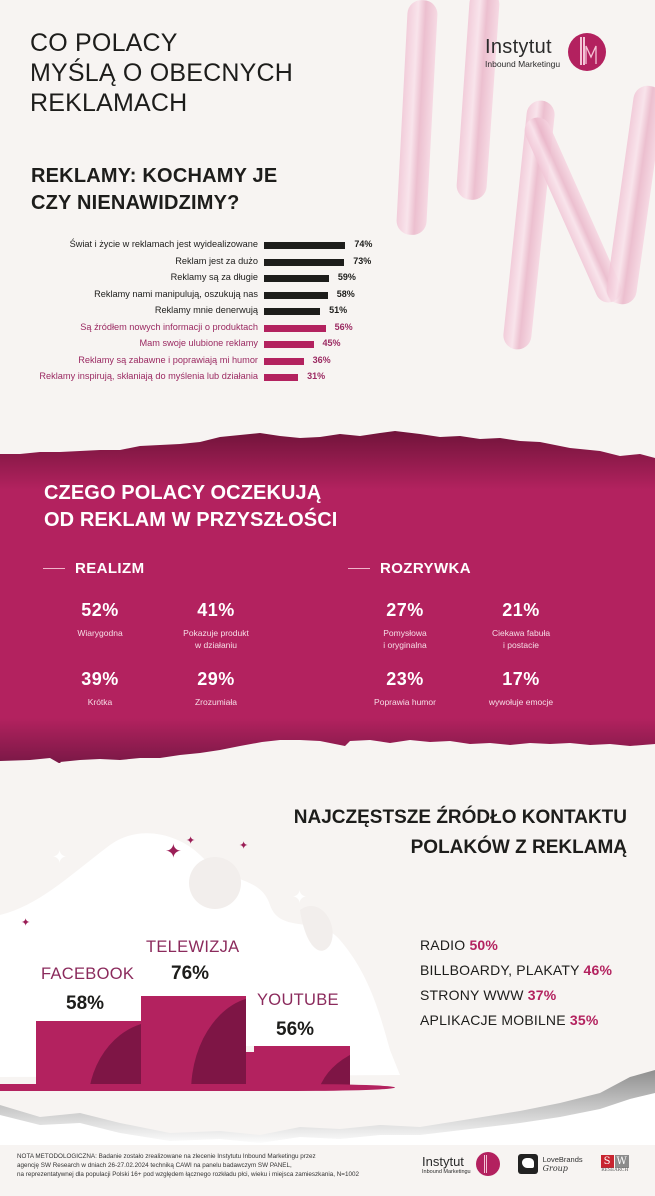  Describe the element at coordinates (459, 945) in the screenshot. I see `list-item: RADIO 50%` at that location.